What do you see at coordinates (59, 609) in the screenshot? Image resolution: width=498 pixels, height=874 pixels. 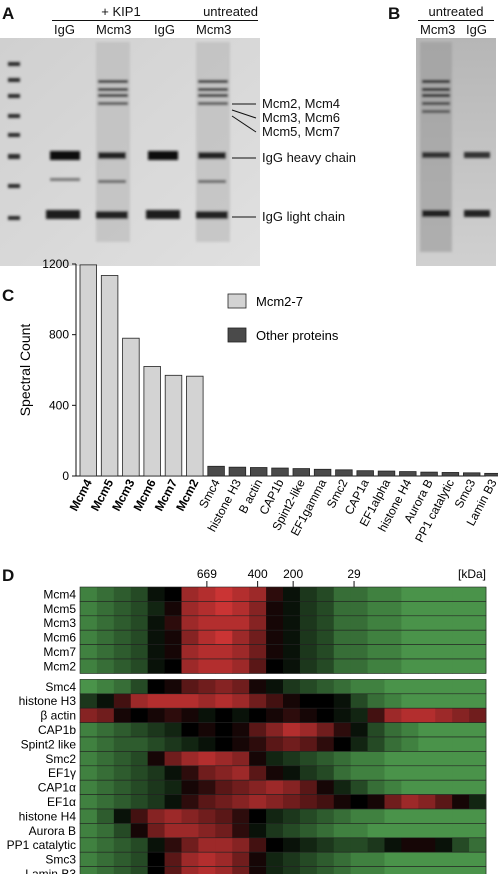 I see `heatmap-row-label: Mcm5` at bounding box center [59, 609].